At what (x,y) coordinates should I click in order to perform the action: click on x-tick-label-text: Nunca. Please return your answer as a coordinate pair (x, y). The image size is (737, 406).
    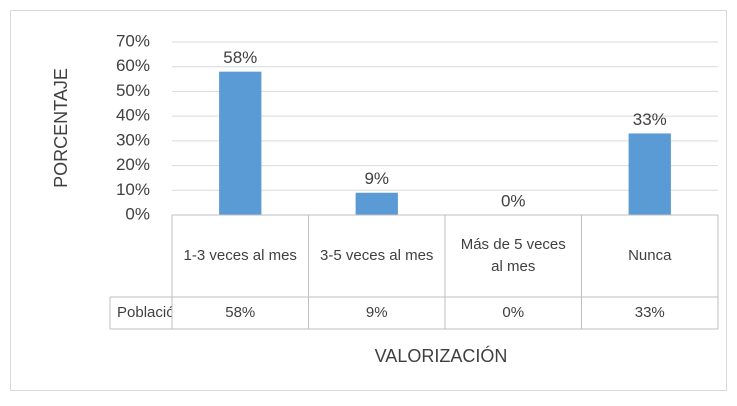
    Looking at the image, I should click on (650, 255).